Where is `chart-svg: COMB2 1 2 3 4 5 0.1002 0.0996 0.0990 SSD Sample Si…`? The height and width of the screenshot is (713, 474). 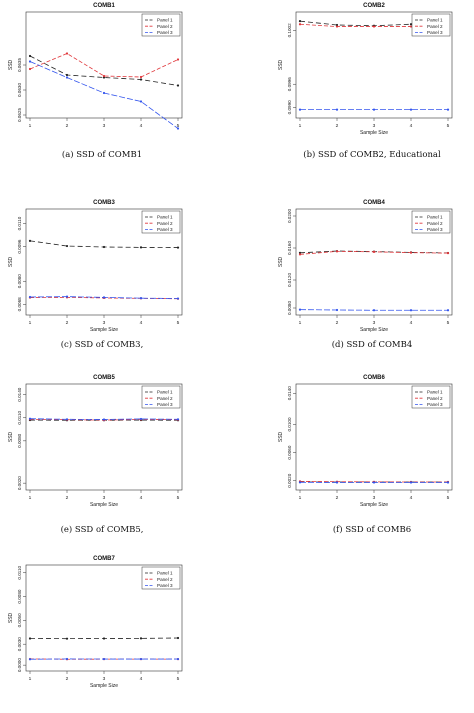
chart-svg: COMB2 1 2 3 4 5 0.1002 0.0996 0.0990 SSD Sample Si… is located at coordinates (365, 69).